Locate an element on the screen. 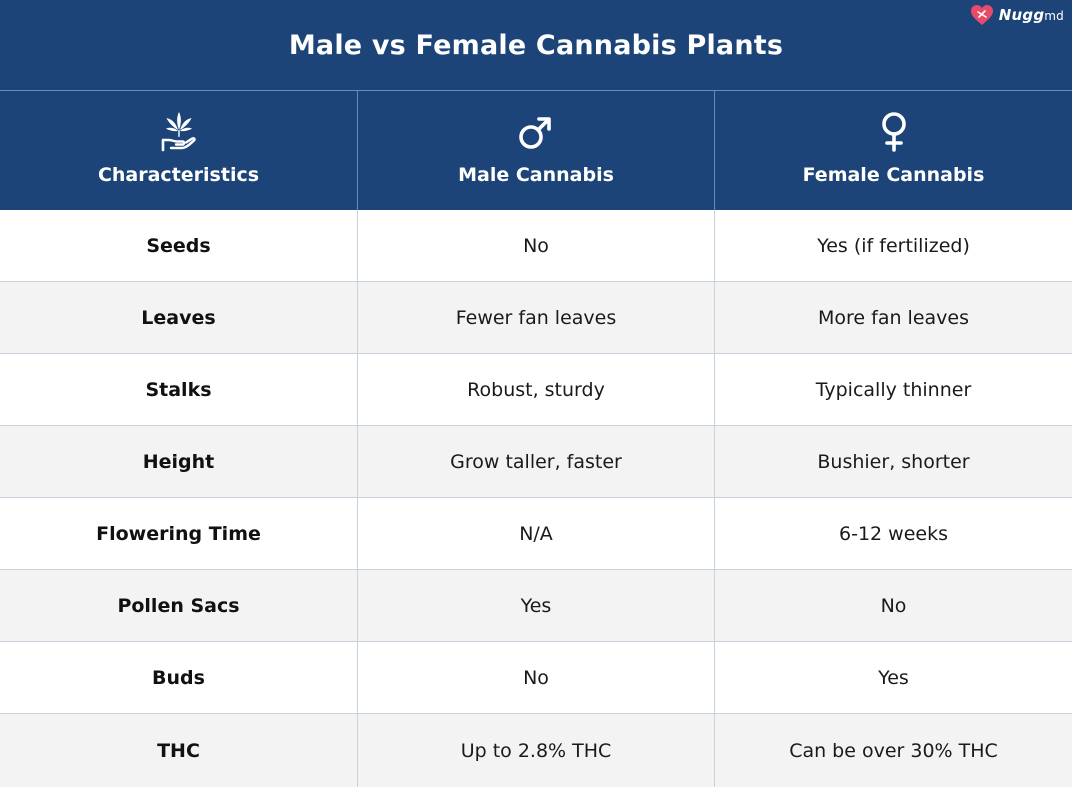  male-cell: Up to 2.8% THC is located at coordinates (536, 750).